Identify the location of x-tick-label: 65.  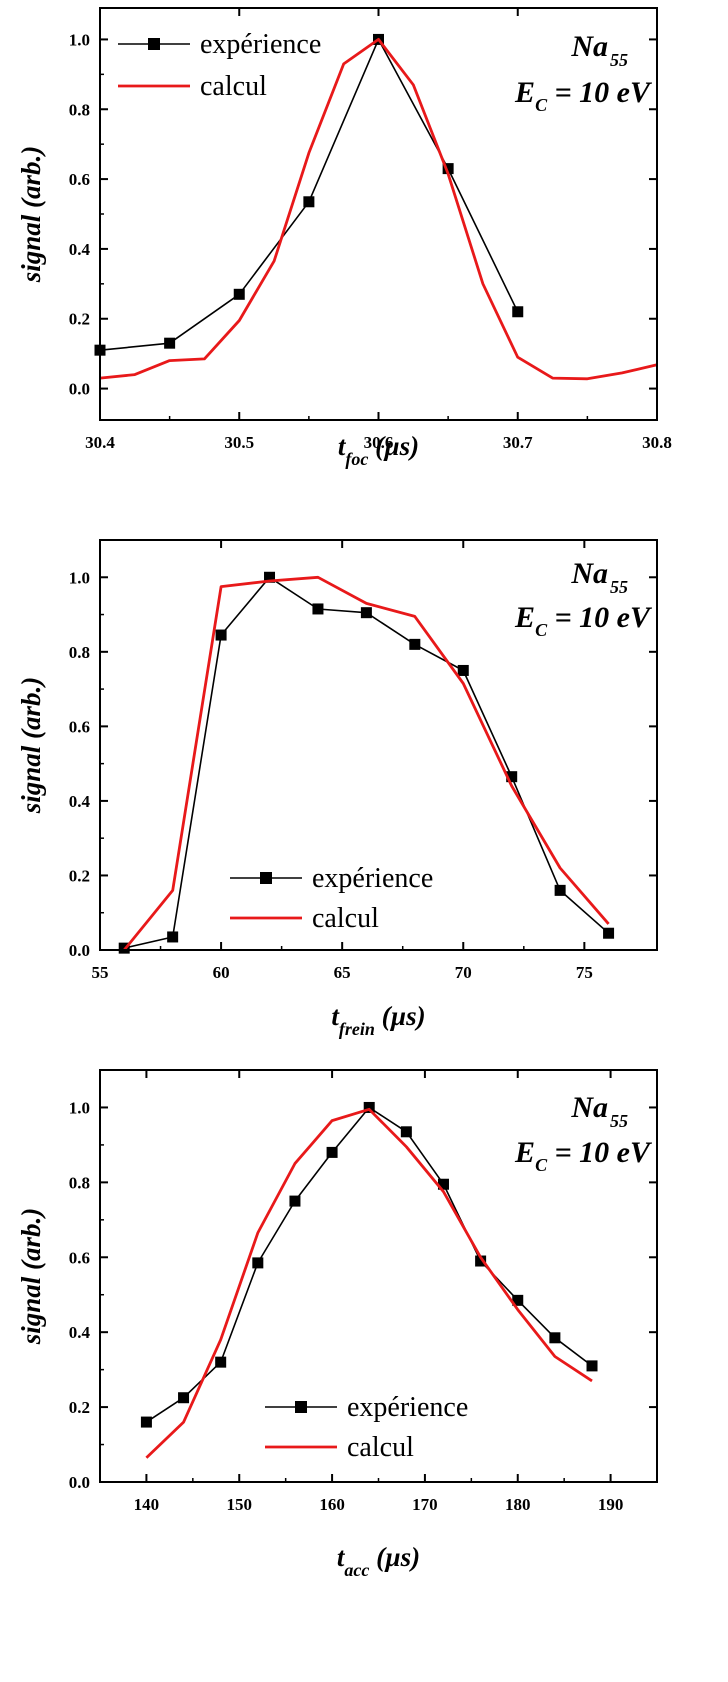
(342, 972).